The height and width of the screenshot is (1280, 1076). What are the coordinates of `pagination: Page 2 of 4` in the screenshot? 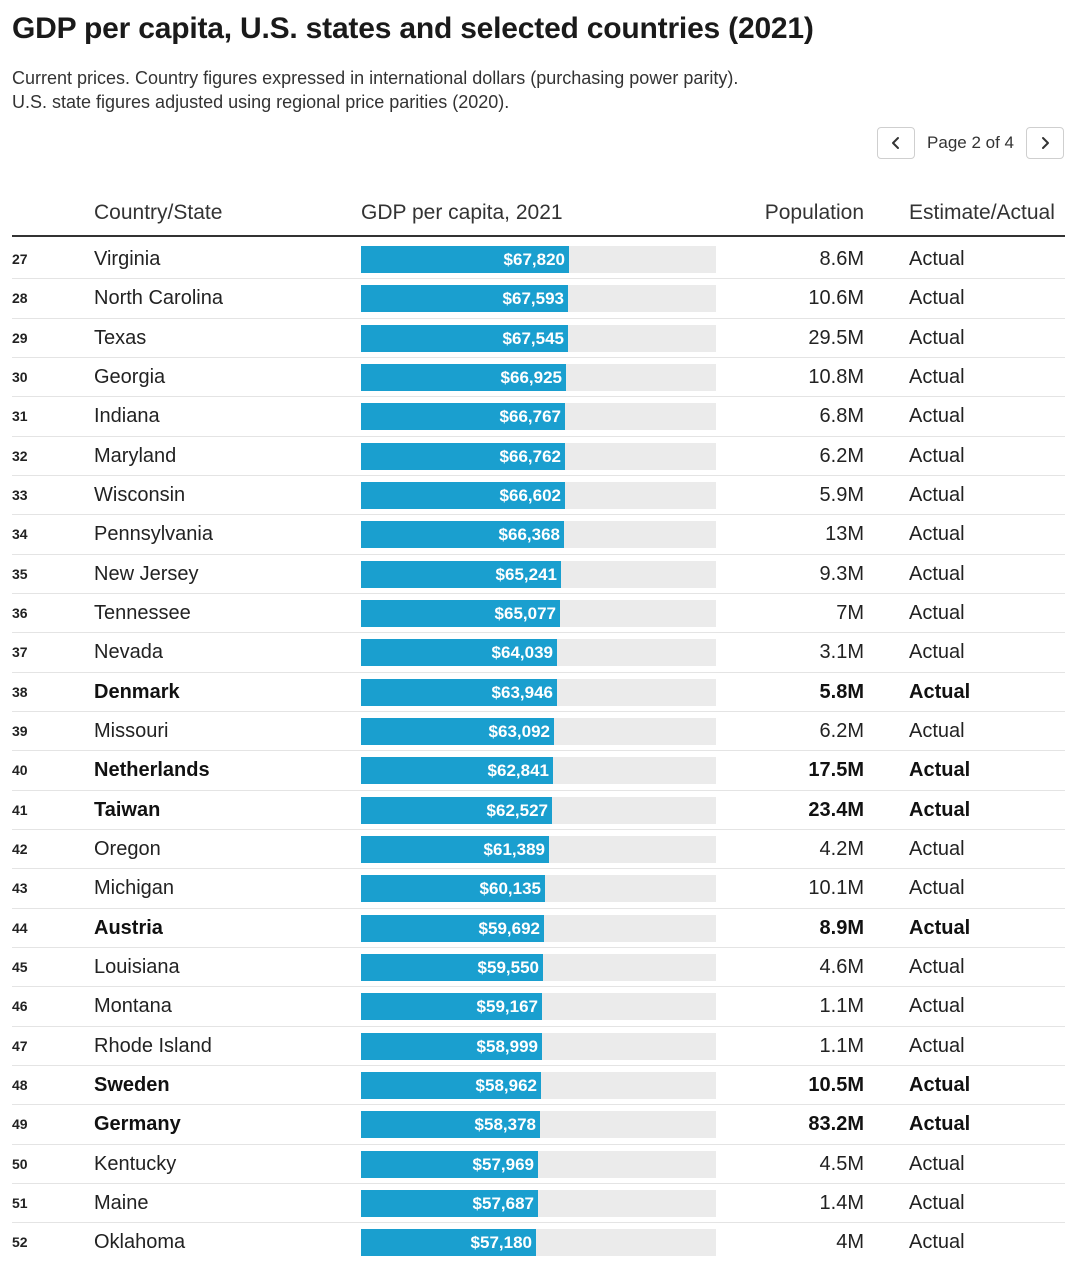 It's located at (970, 143).